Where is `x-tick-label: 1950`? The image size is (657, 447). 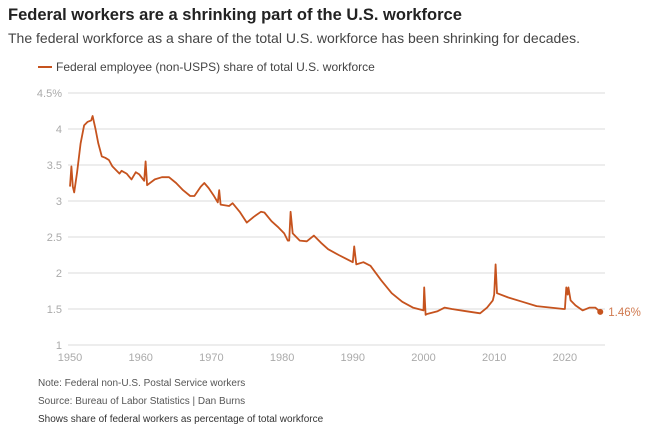 x-tick-label: 1950 is located at coordinates (70, 358).